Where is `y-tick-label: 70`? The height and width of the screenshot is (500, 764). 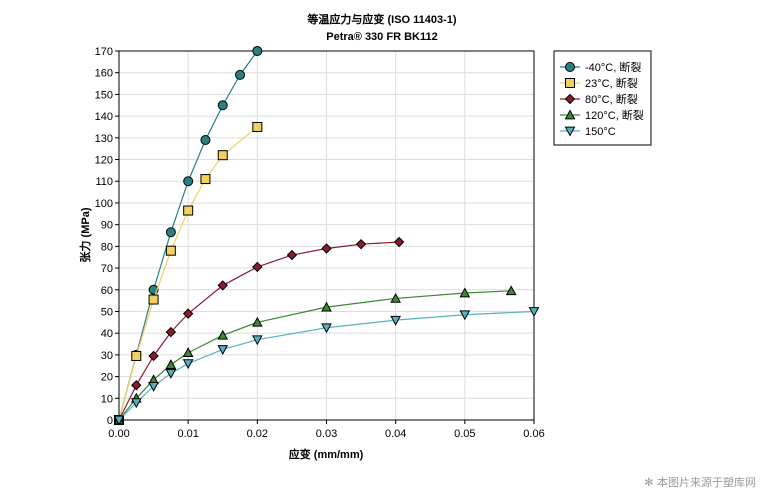 y-tick-label: 70 is located at coordinates (107, 269).